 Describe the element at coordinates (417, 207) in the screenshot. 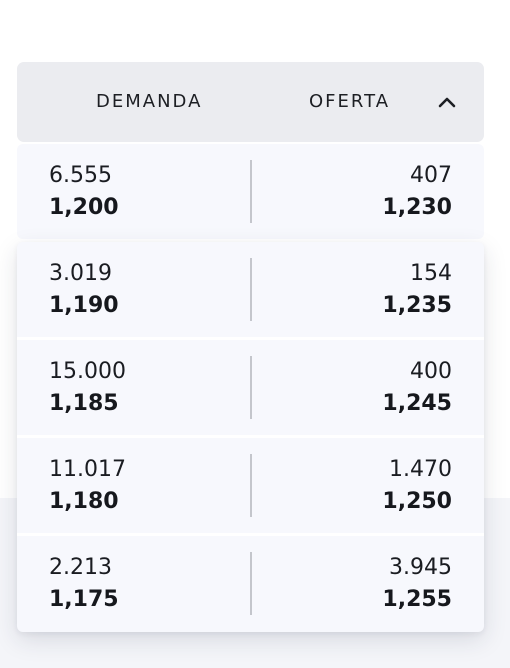

I see `ask-price: 1,230` at that location.